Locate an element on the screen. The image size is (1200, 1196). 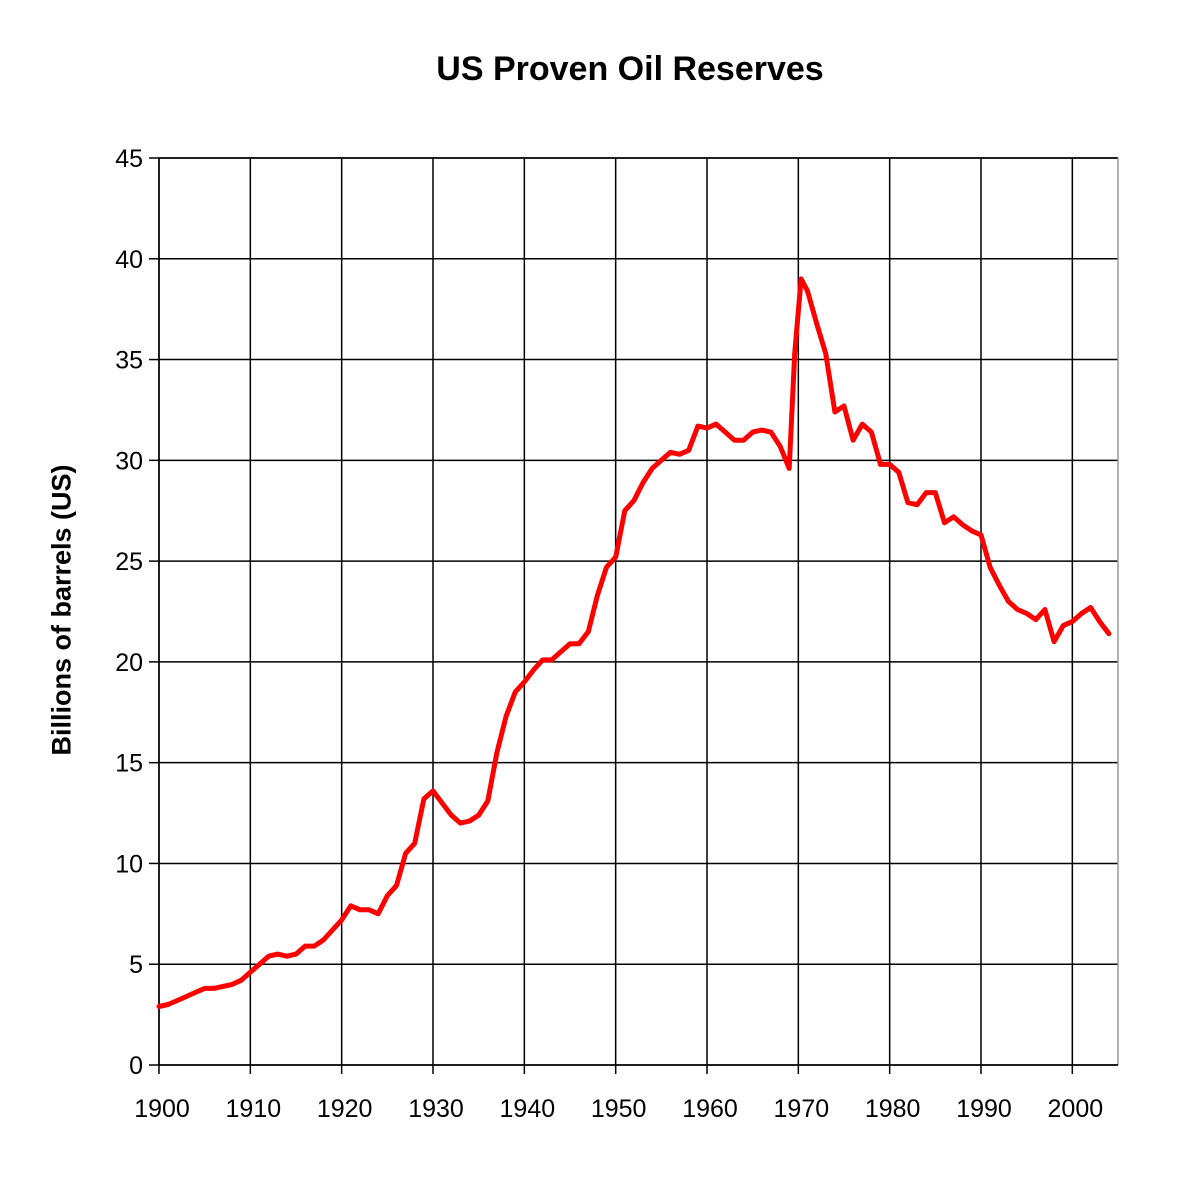
y-tick-label: 5 is located at coordinates (136, 965).